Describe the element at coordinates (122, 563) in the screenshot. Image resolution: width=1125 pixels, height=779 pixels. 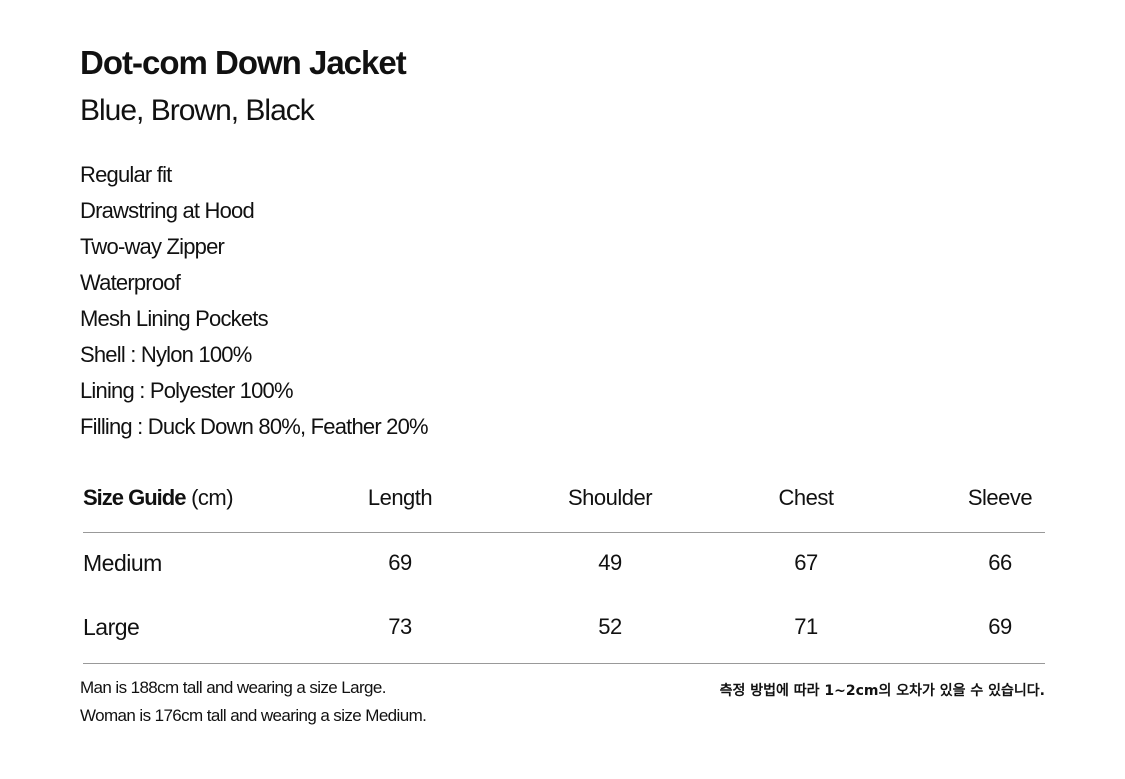
I see `size-label: Medium` at that location.